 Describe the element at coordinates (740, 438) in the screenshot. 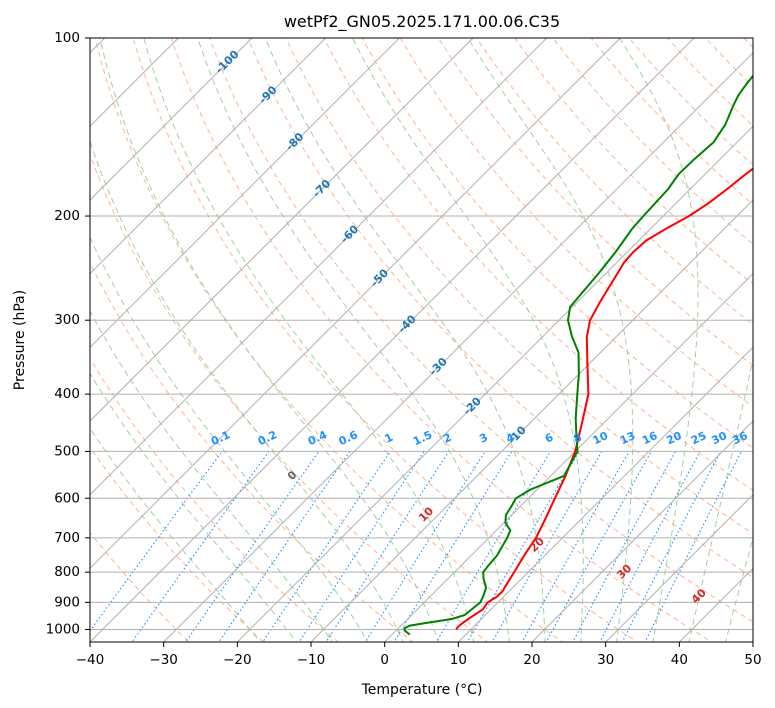

I see `mixing-ratio-label: 36` at that location.